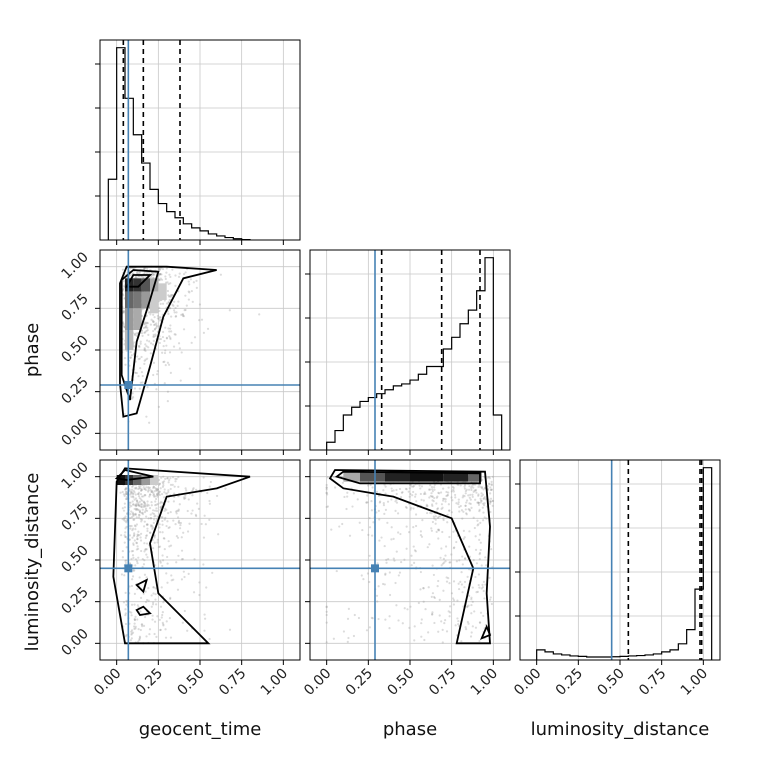  Describe the element at coordinates (129, 285) in the screenshot. I see `density-cell` at that location.